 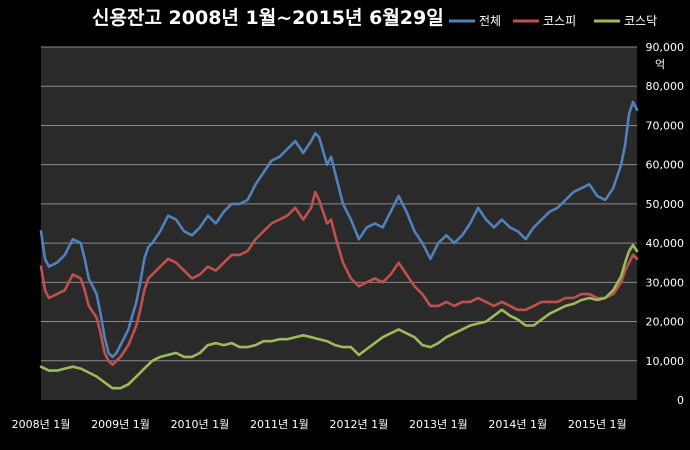 What do you see at coordinates (680, 400) in the screenshot?
I see `y-tick-label: 0` at bounding box center [680, 400].